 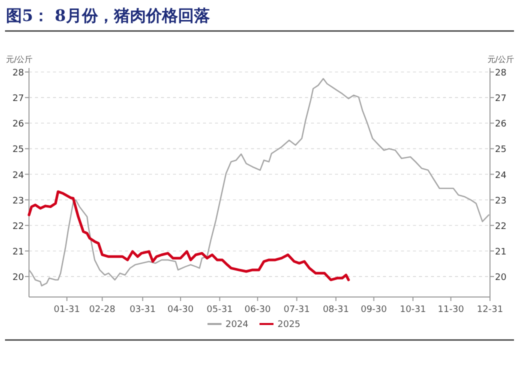 What do you see at coordinates (18, 227) in the screenshot?
I see `y-tick-label: 22` at bounding box center [18, 227].